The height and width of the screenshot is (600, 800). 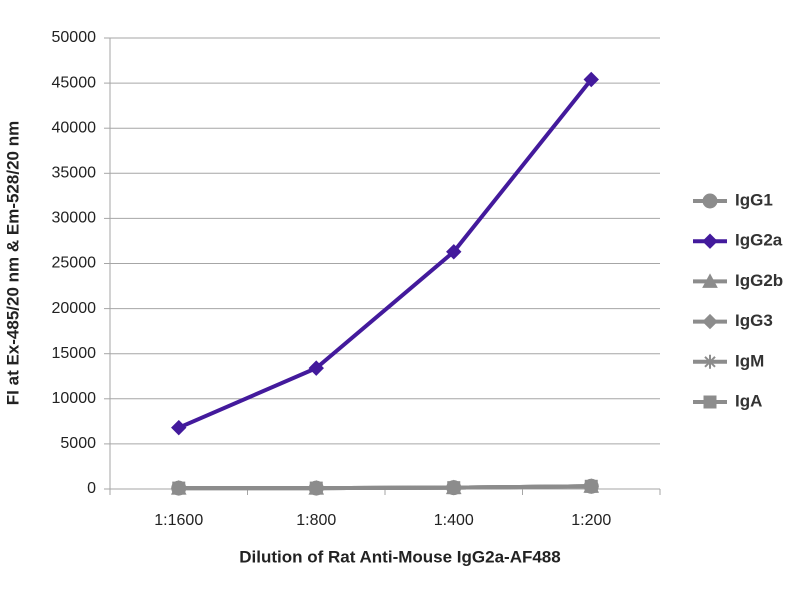 I want to click on y-tick-label: 35000, so click(x=74, y=173).